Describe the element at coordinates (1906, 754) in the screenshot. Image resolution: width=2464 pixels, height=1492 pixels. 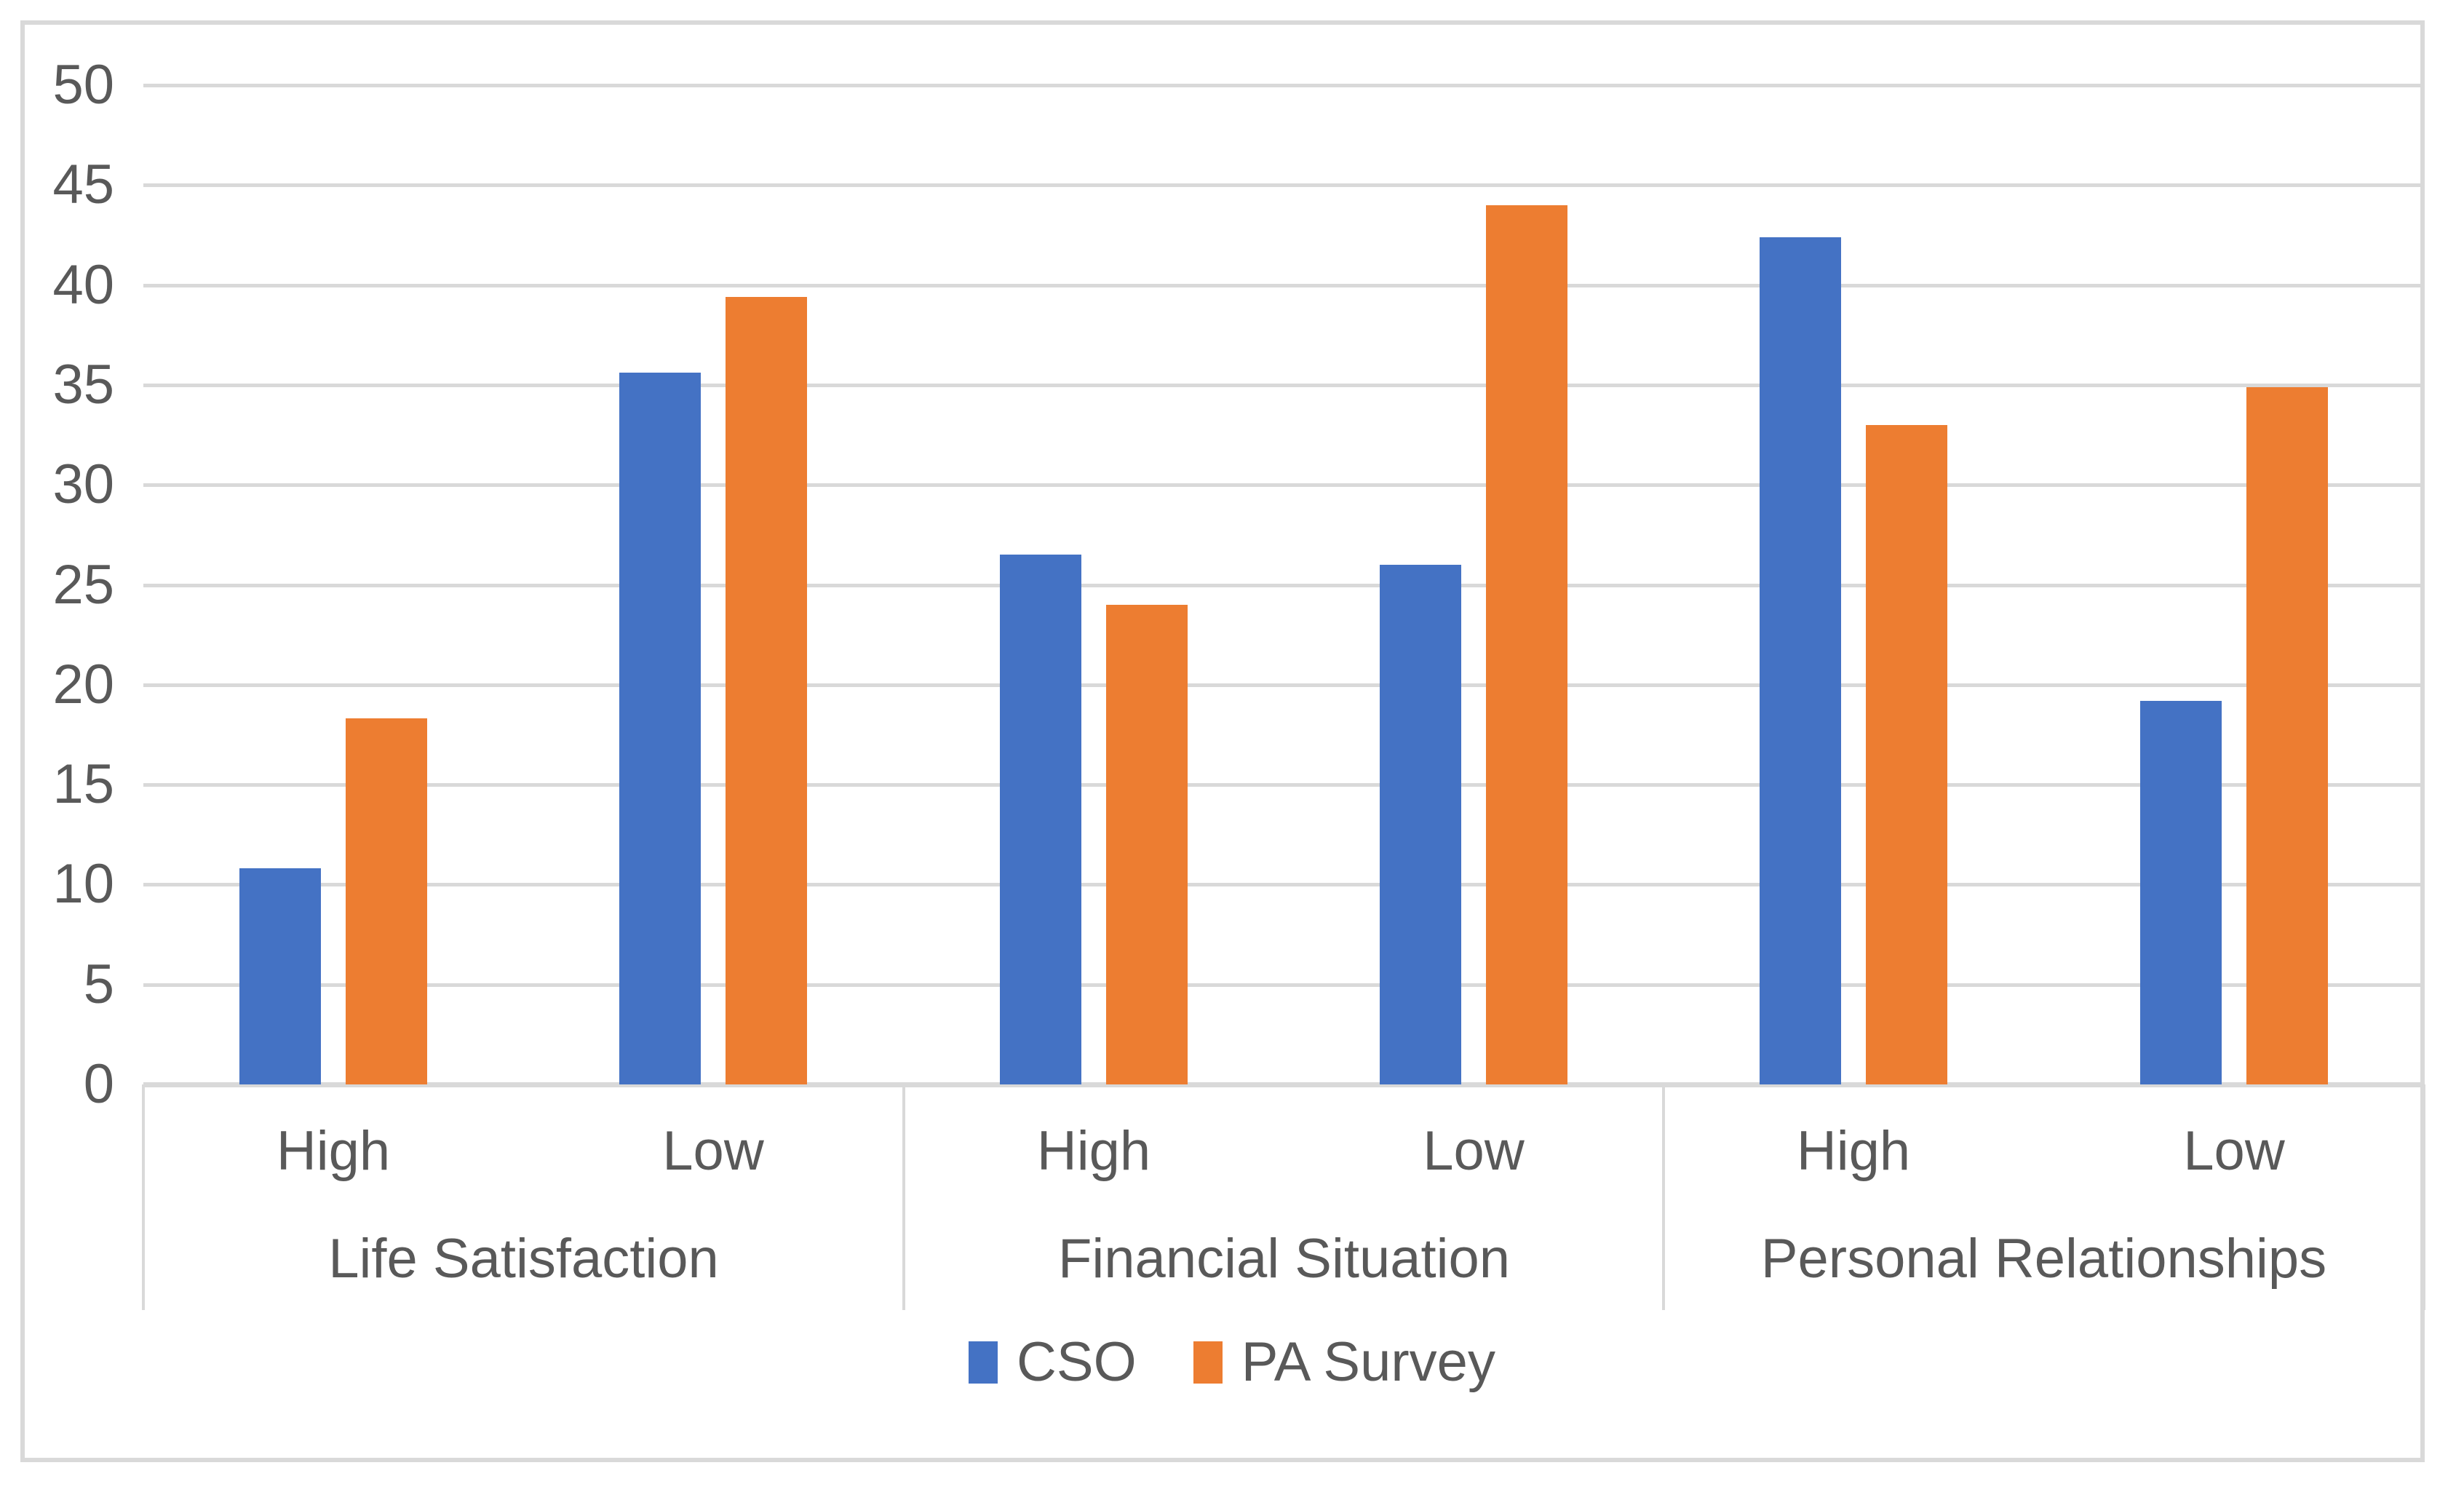
I see `bar-pa-survey-personal-relationships-high` at that location.